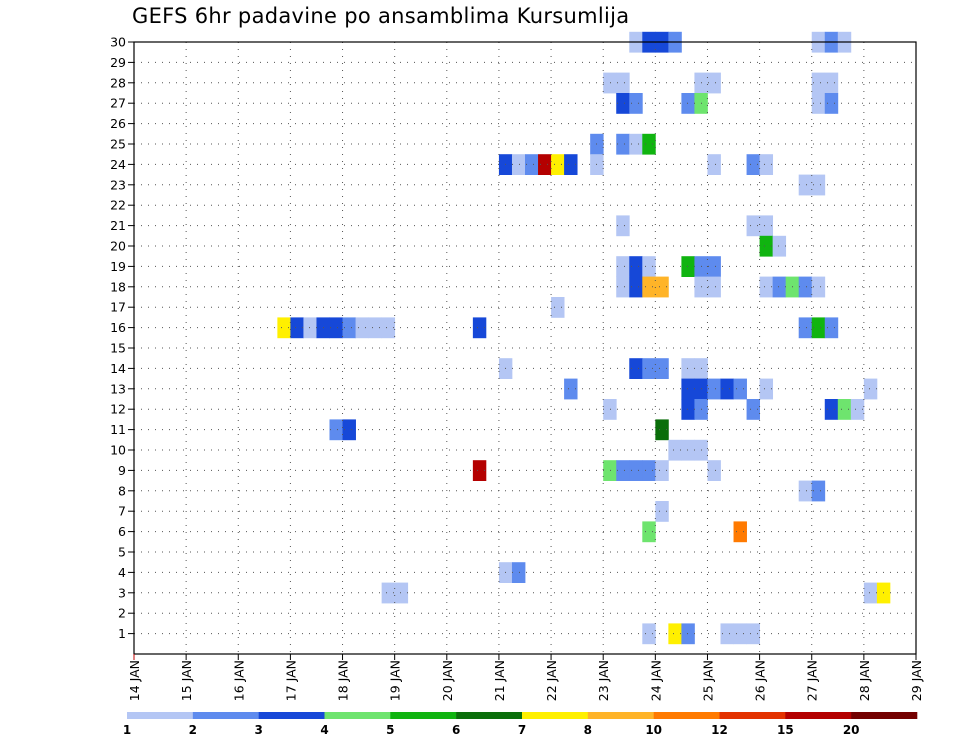  What do you see at coordinates (118, 266) in the screenshot?
I see `y-tick-label: 19` at bounding box center [118, 266].